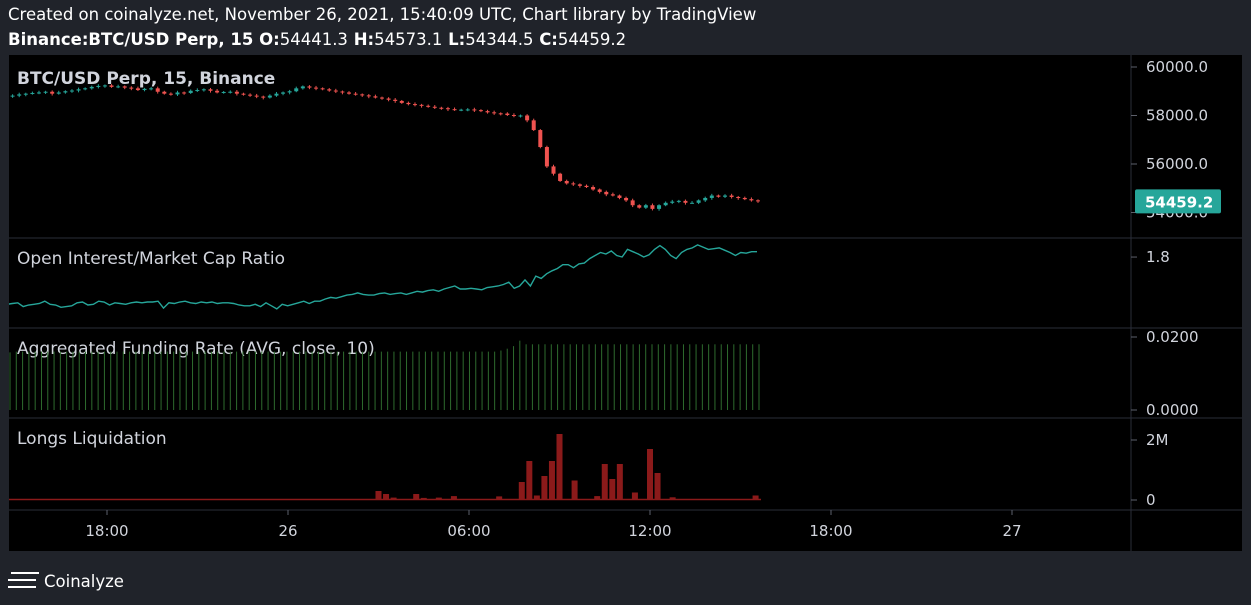  I want to click on pane-title-1: Open Interest/Market Cap Ratio, so click(151, 259).